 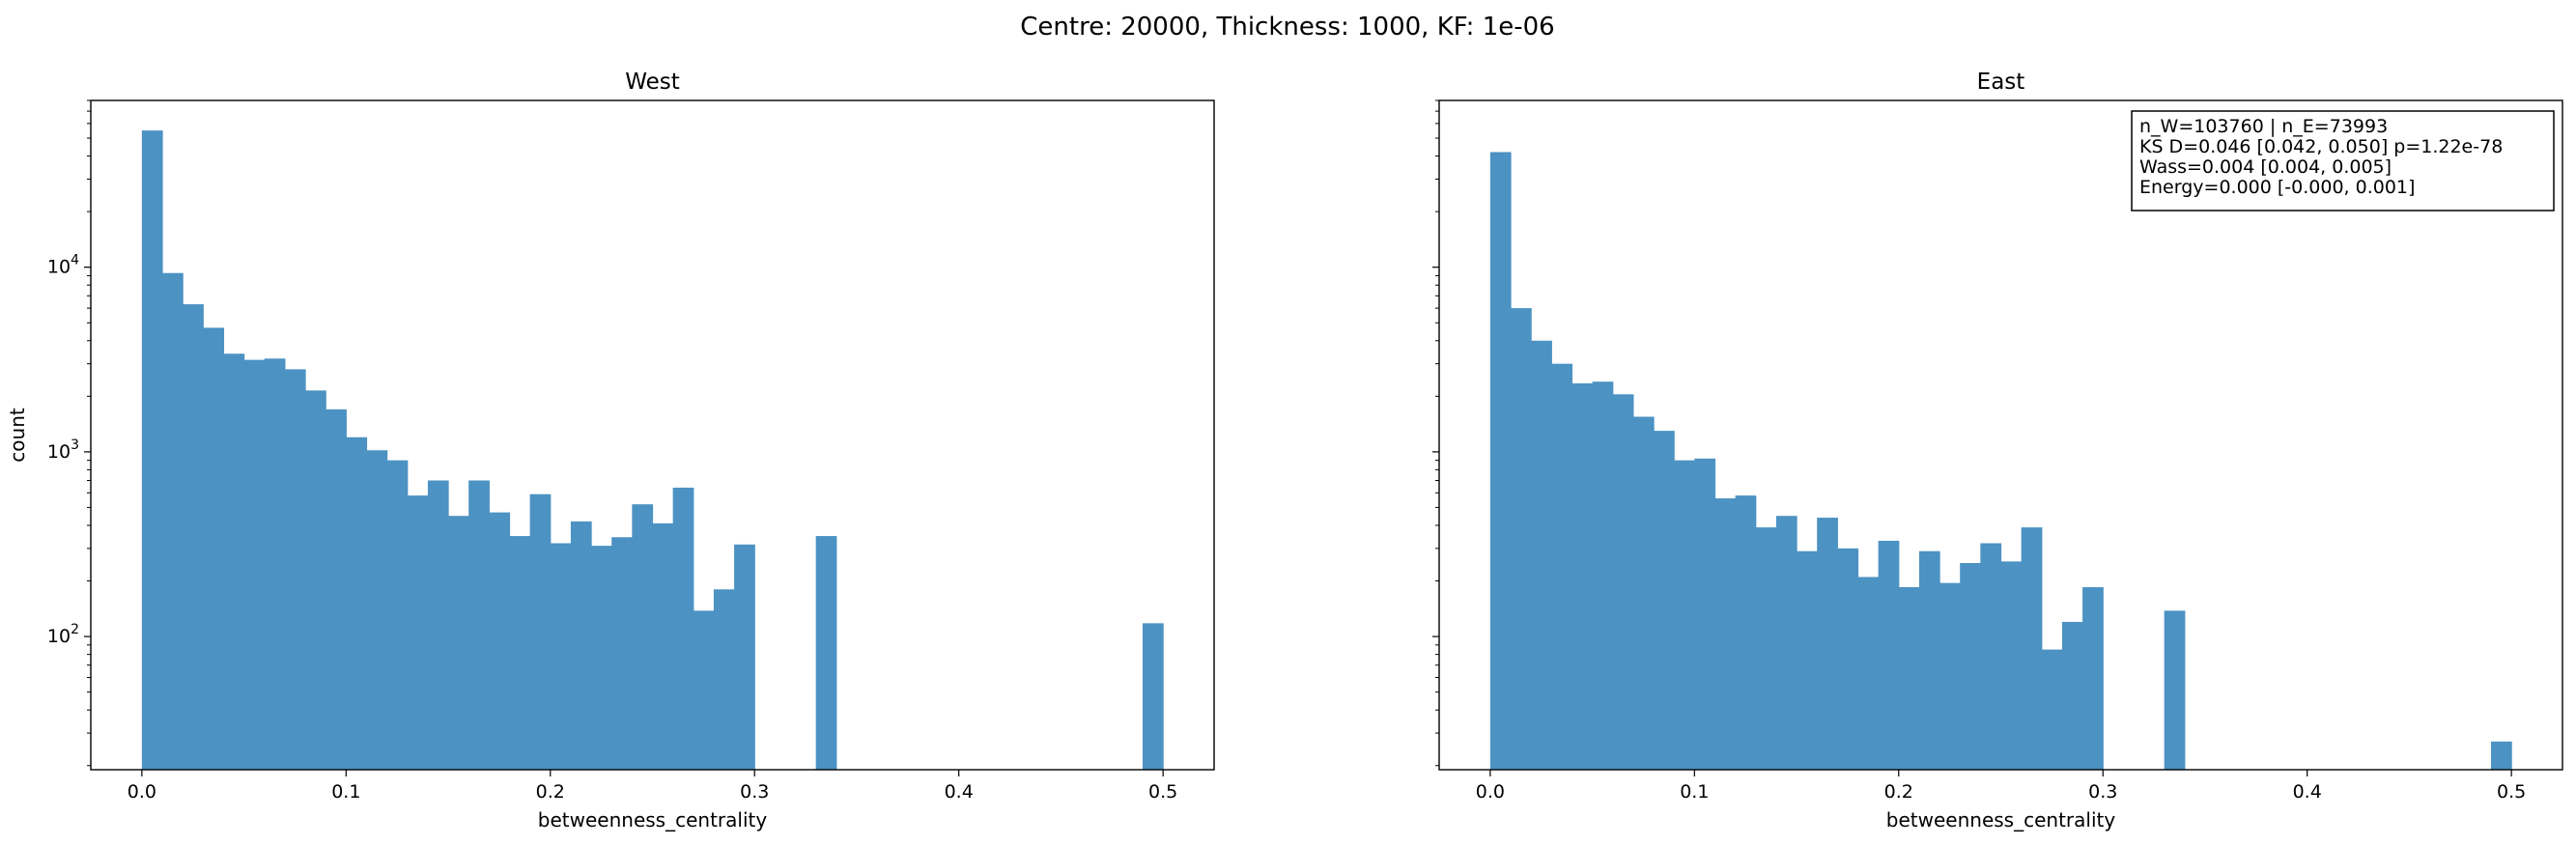 What do you see at coordinates (75, 445) in the screenshot?
I see `y-tick-label-exponent: 3` at bounding box center [75, 445].